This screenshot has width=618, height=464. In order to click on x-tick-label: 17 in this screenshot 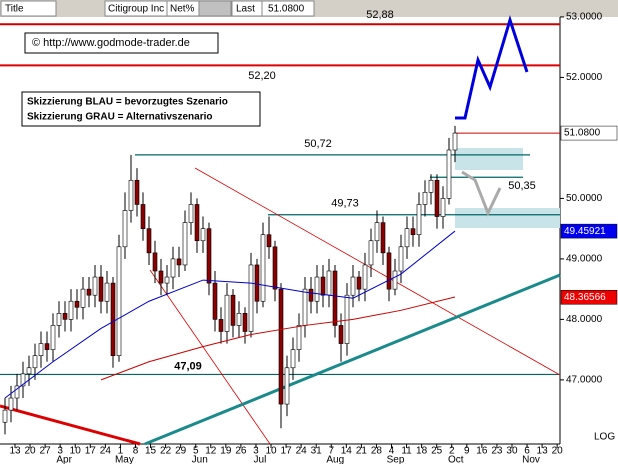, I will do `click(91, 451)`.